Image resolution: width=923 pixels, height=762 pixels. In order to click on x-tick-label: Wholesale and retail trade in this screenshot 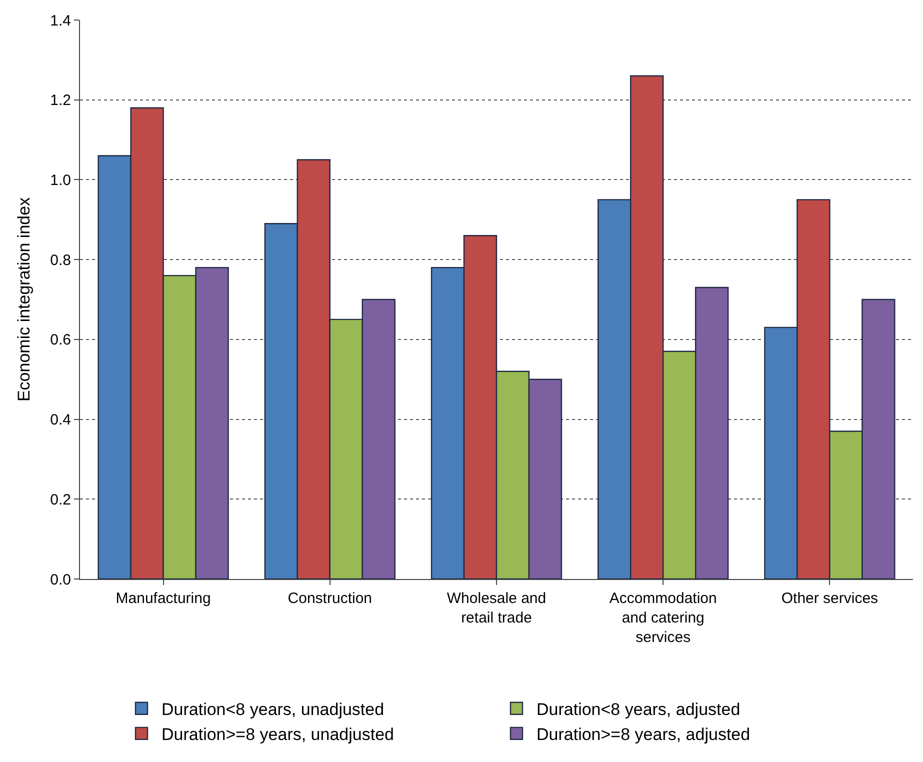, I will do `click(496, 608)`.